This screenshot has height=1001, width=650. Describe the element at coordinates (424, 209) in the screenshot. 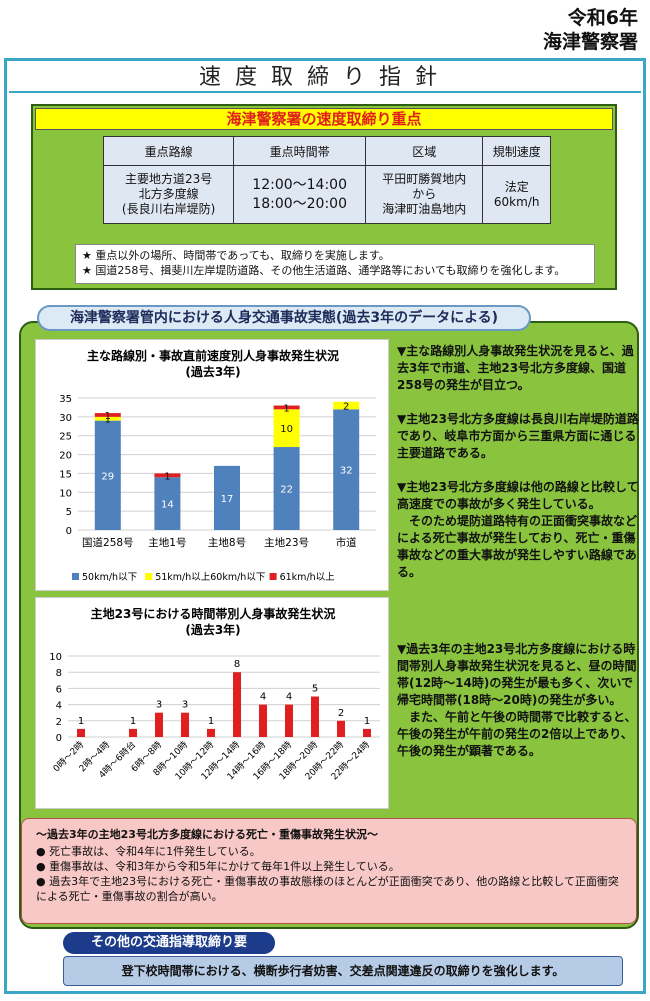

I see `area-line-3: 海津町油島地内` at that location.